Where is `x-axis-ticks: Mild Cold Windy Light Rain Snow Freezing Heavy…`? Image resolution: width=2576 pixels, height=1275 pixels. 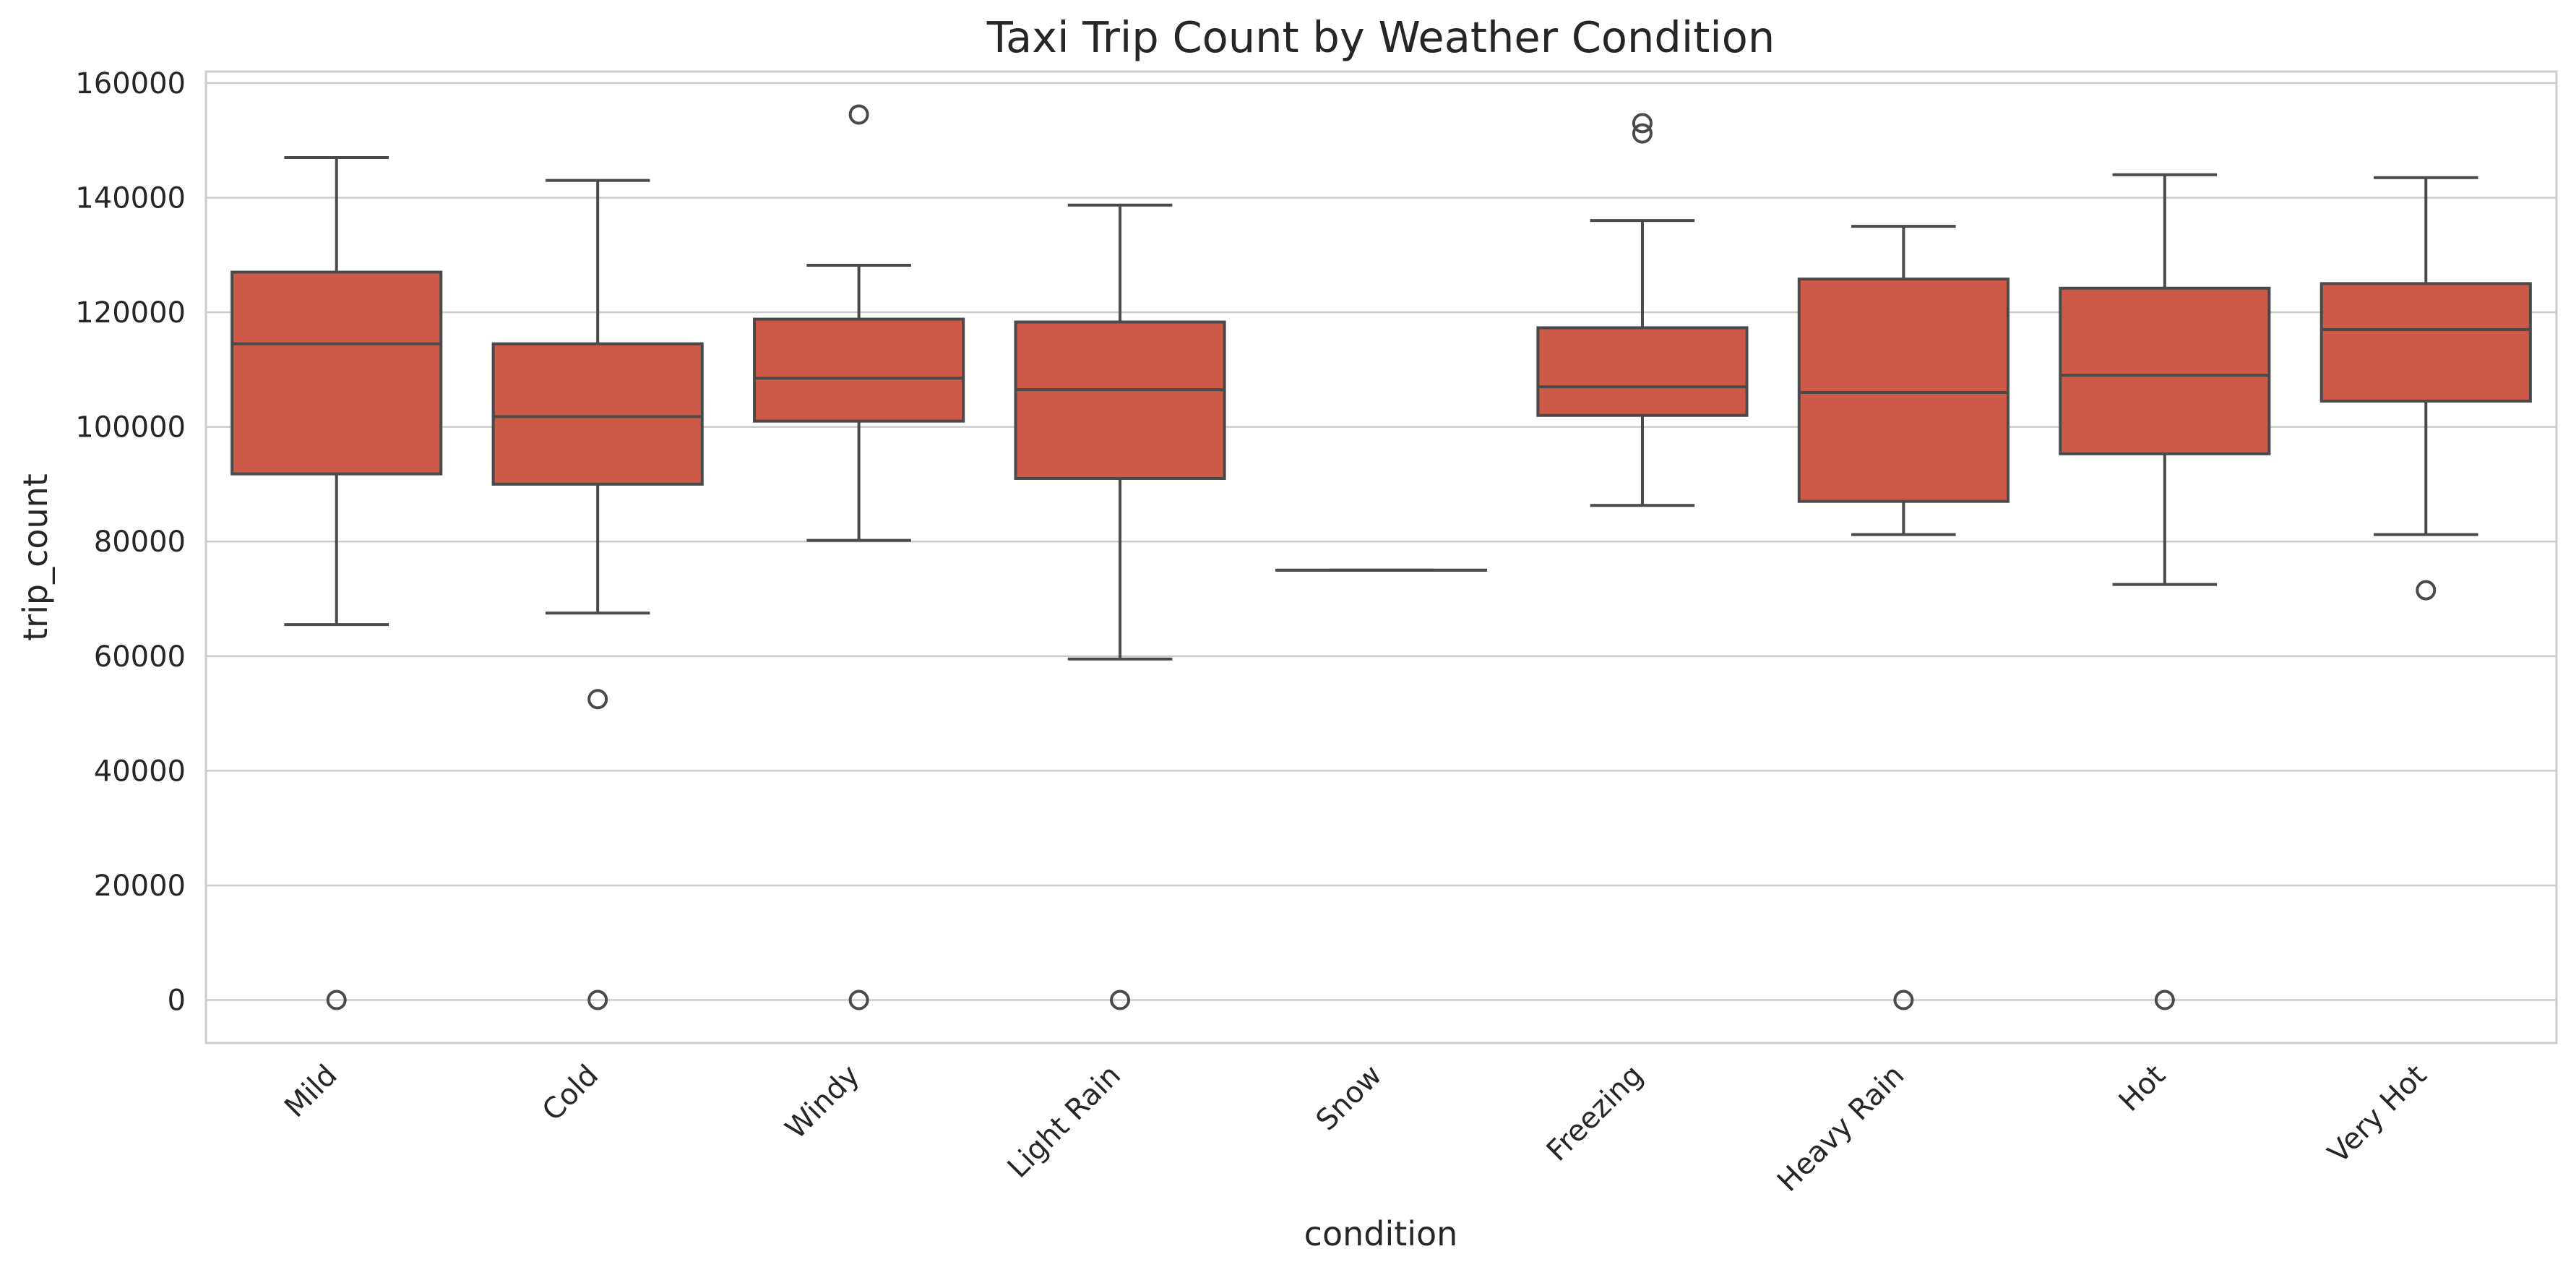 x-axis-ticks: Mild Cold Windy Light Rain Snow Freezing Heavy… is located at coordinates (1355, 1128).